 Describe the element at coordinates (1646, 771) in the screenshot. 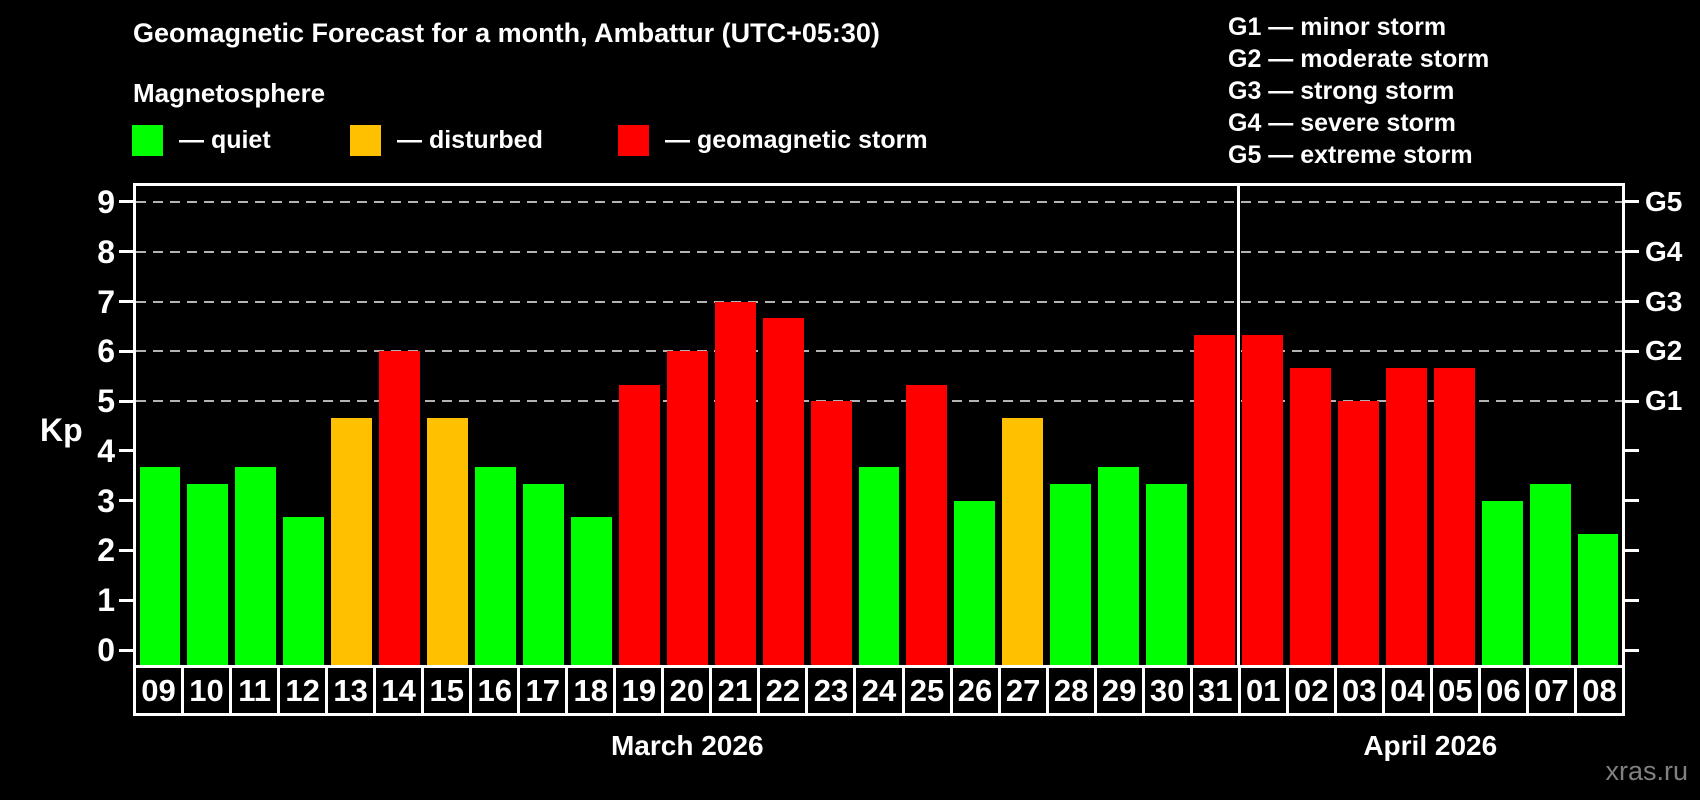

I see `watermark-xras: xras.ru` at that location.